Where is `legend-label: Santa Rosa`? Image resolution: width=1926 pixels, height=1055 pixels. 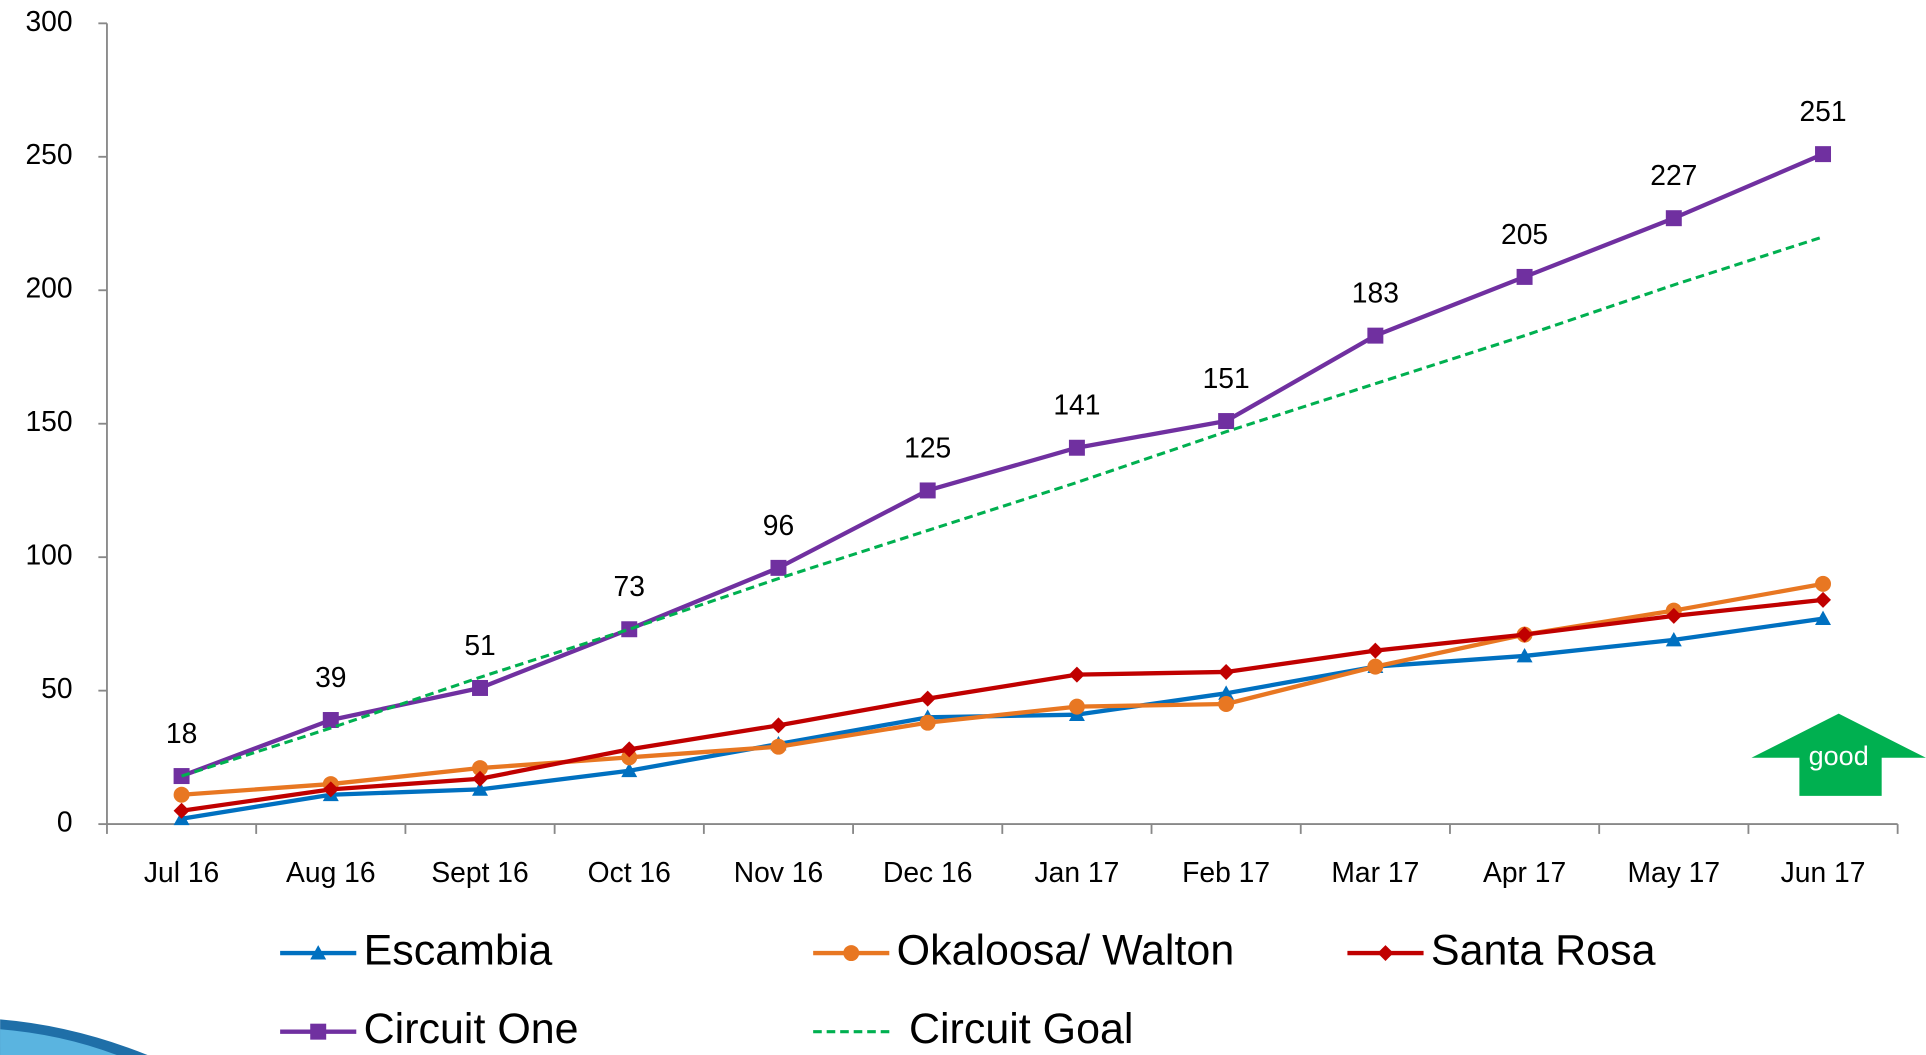 legend-label: Santa Rosa is located at coordinates (1543, 950).